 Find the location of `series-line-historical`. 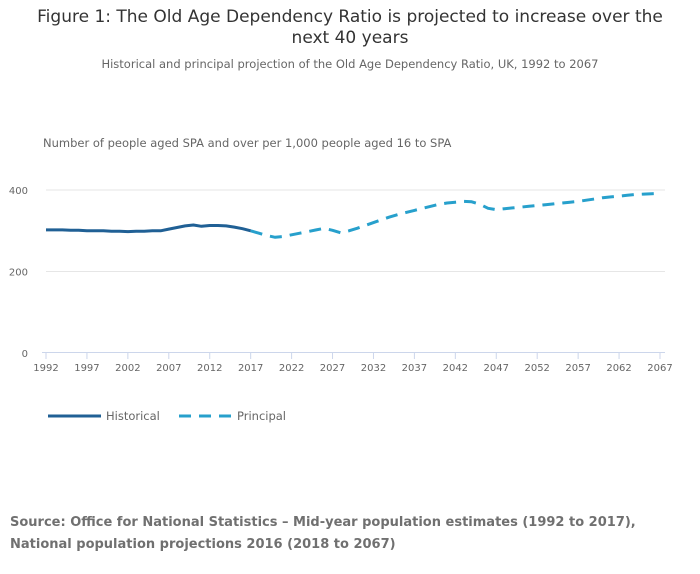

series-line-historical is located at coordinates (149, 228).